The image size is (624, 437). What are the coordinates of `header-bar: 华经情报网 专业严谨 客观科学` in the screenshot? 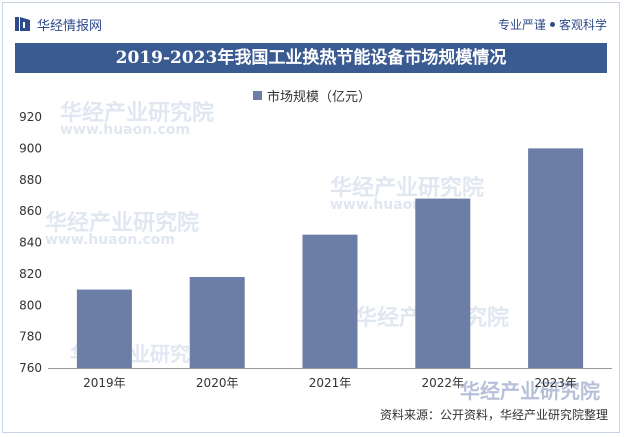 It's located at (311, 24).